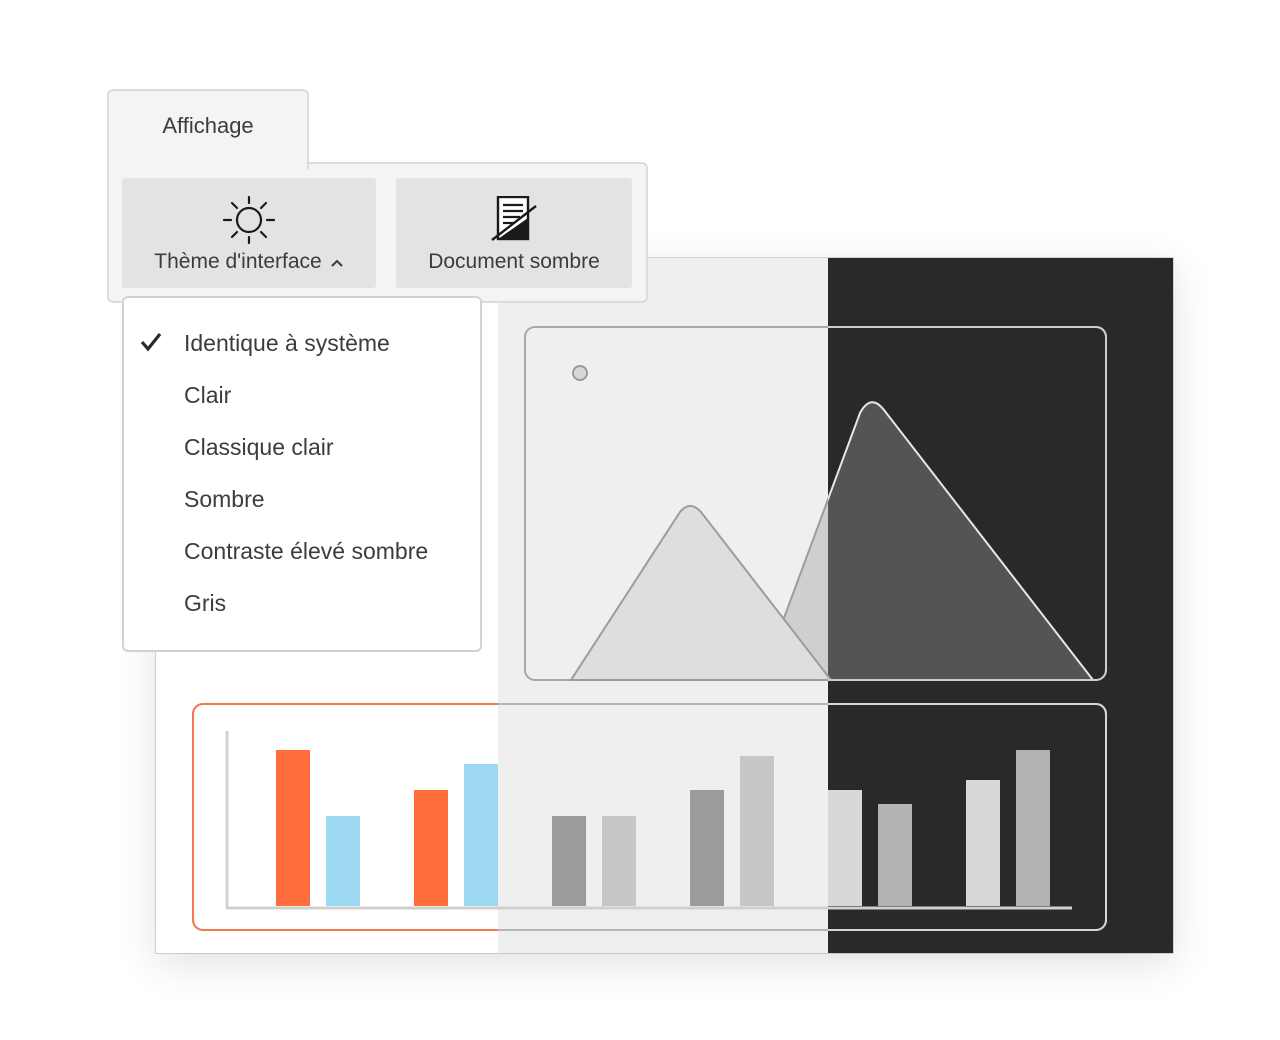 Image resolution: width=1280 pixels, height=1040 pixels. What do you see at coordinates (249, 222) in the screenshot?
I see `sun-icon` at bounding box center [249, 222].